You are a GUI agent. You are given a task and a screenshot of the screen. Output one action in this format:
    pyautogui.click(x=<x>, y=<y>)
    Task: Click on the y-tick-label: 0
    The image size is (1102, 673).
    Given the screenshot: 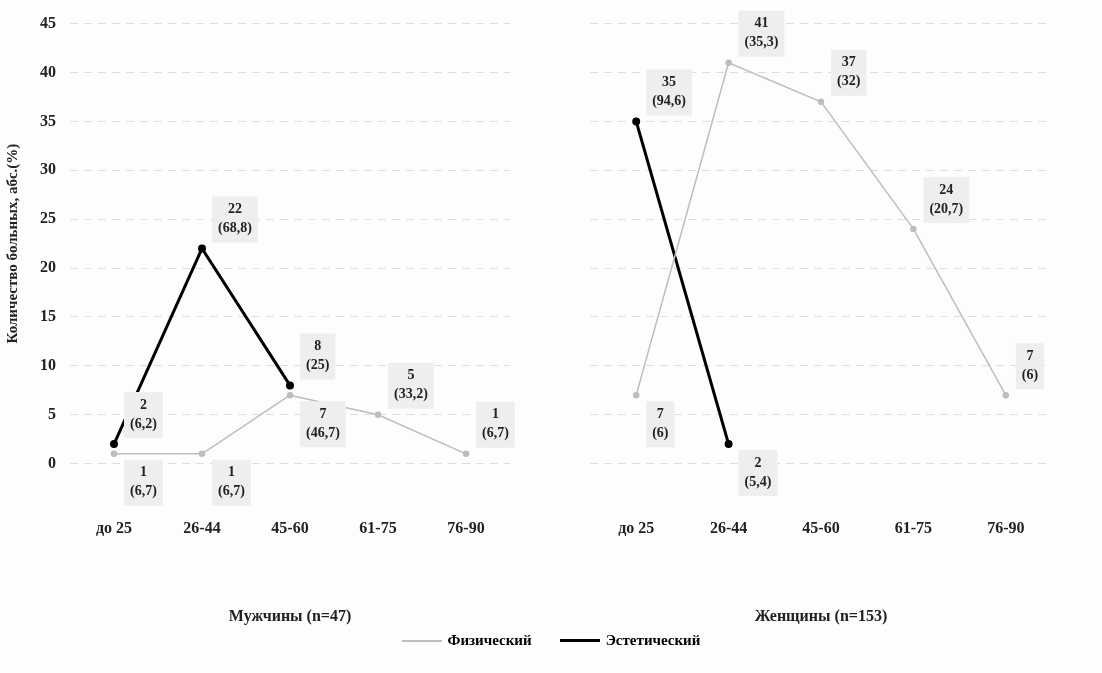 What is the action you would take?
    pyautogui.click(x=52, y=462)
    